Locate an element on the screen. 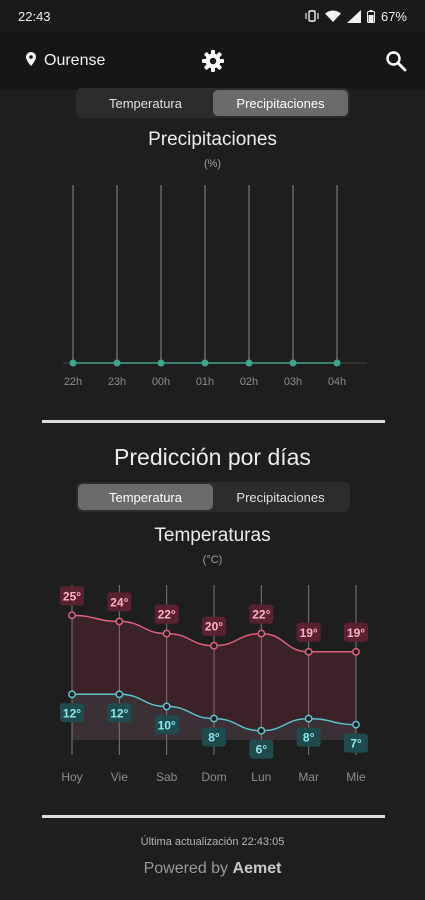  x-tick-label: 04h is located at coordinates (337, 382).